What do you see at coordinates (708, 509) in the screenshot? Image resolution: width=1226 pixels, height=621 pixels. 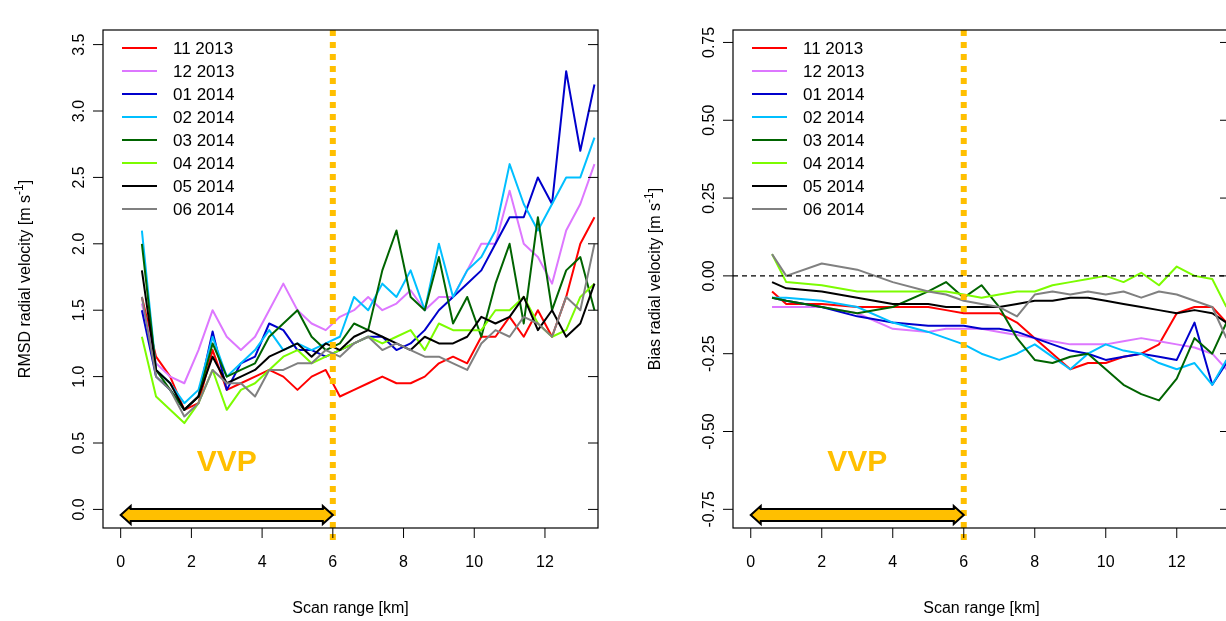 I see `y-tick-label: -0.75` at bounding box center [708, 509].